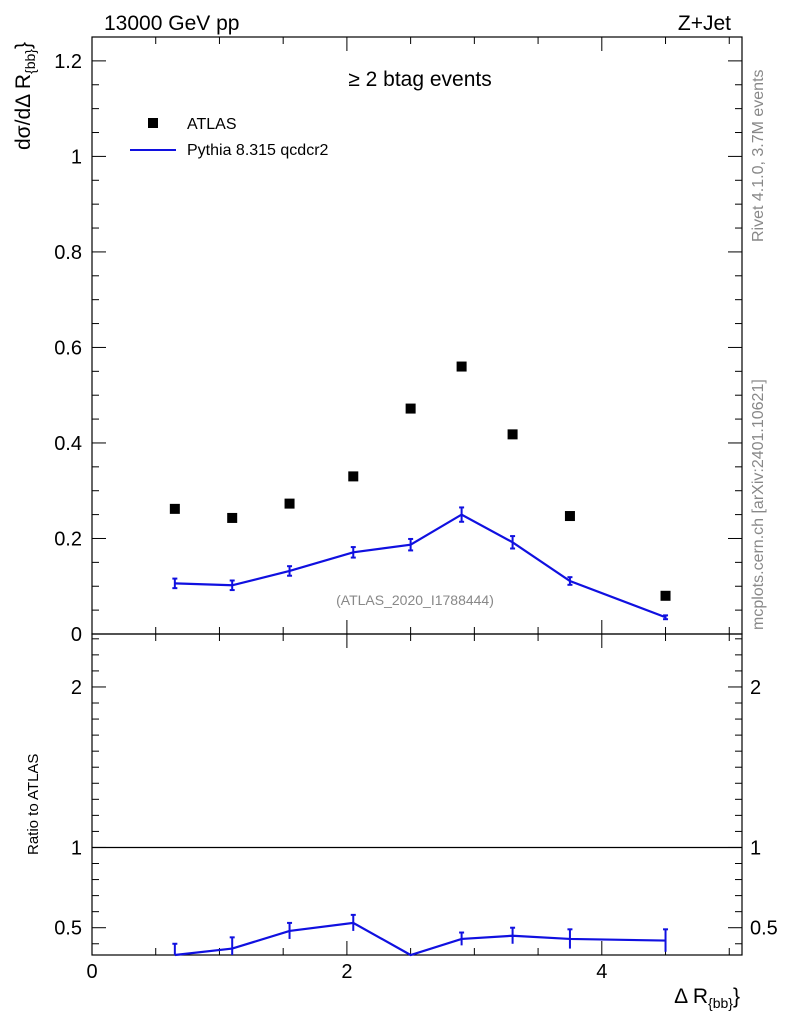 The image size is (786, 1024). I want to click on main-y-axis-label: dσ/dΔ R{bb}}, so click(25, 96).